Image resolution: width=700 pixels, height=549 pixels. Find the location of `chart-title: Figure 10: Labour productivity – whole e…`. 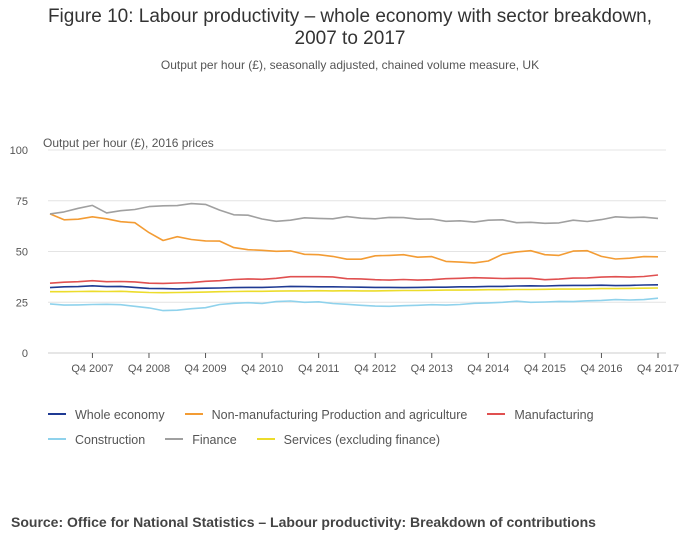

chart-title: Figure 10: Labour productivity – whole e… is located at coordinates (350, 28).